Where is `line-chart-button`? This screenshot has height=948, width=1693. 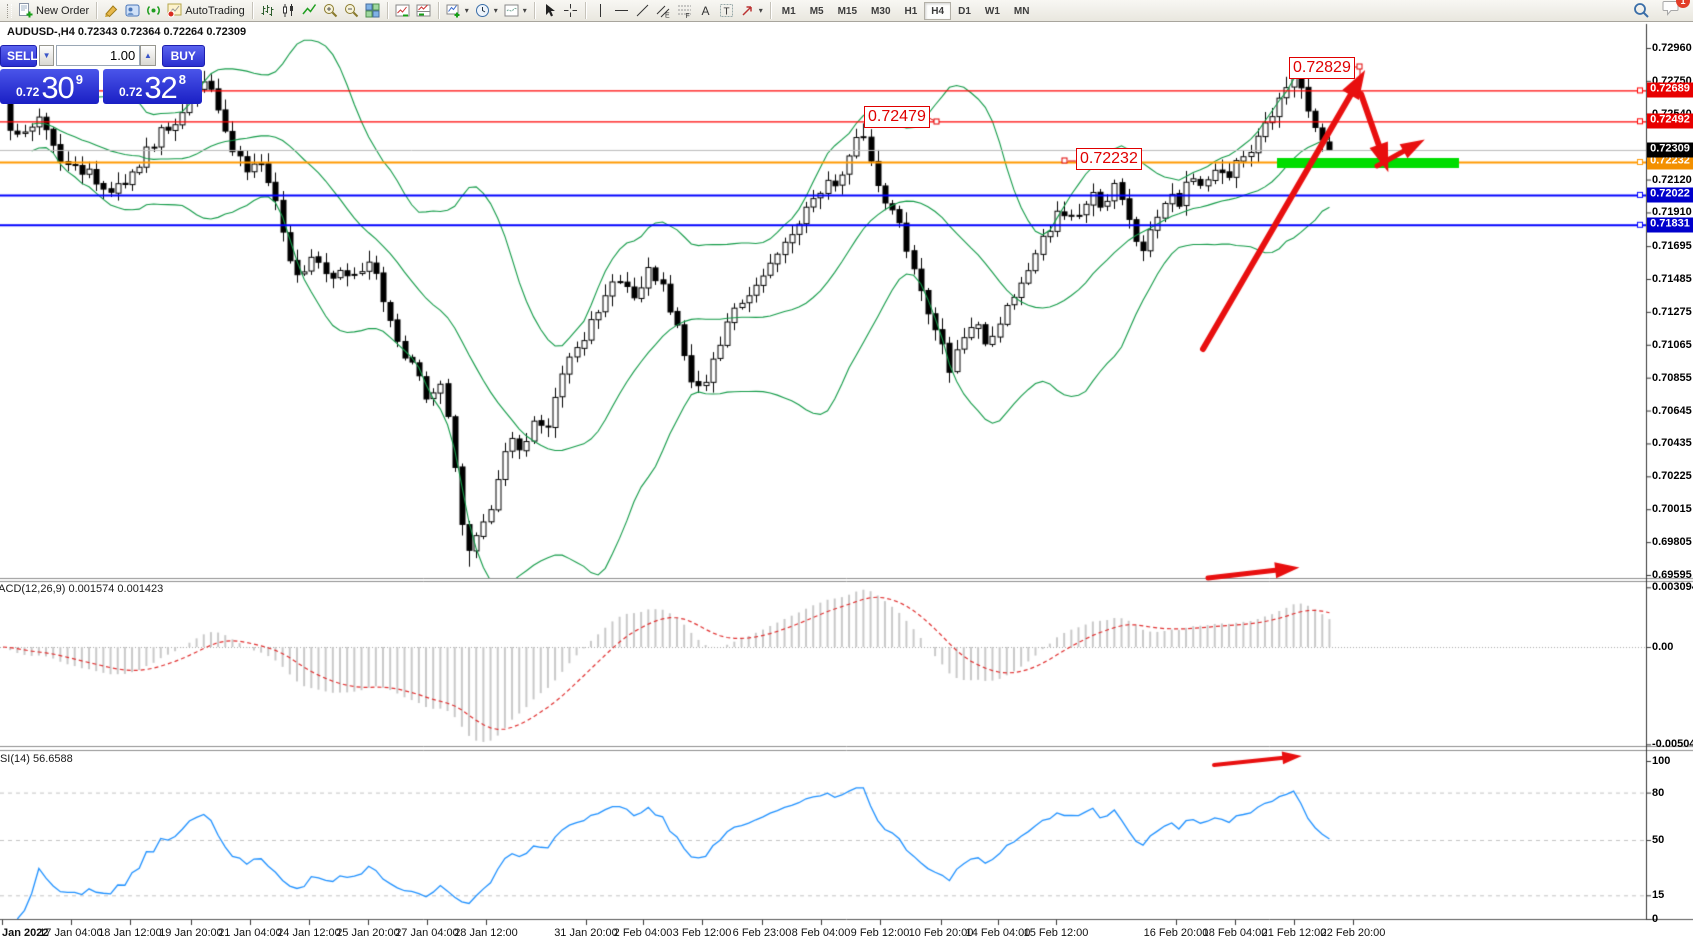
line-chart-button is located at coordinates (309, 11).